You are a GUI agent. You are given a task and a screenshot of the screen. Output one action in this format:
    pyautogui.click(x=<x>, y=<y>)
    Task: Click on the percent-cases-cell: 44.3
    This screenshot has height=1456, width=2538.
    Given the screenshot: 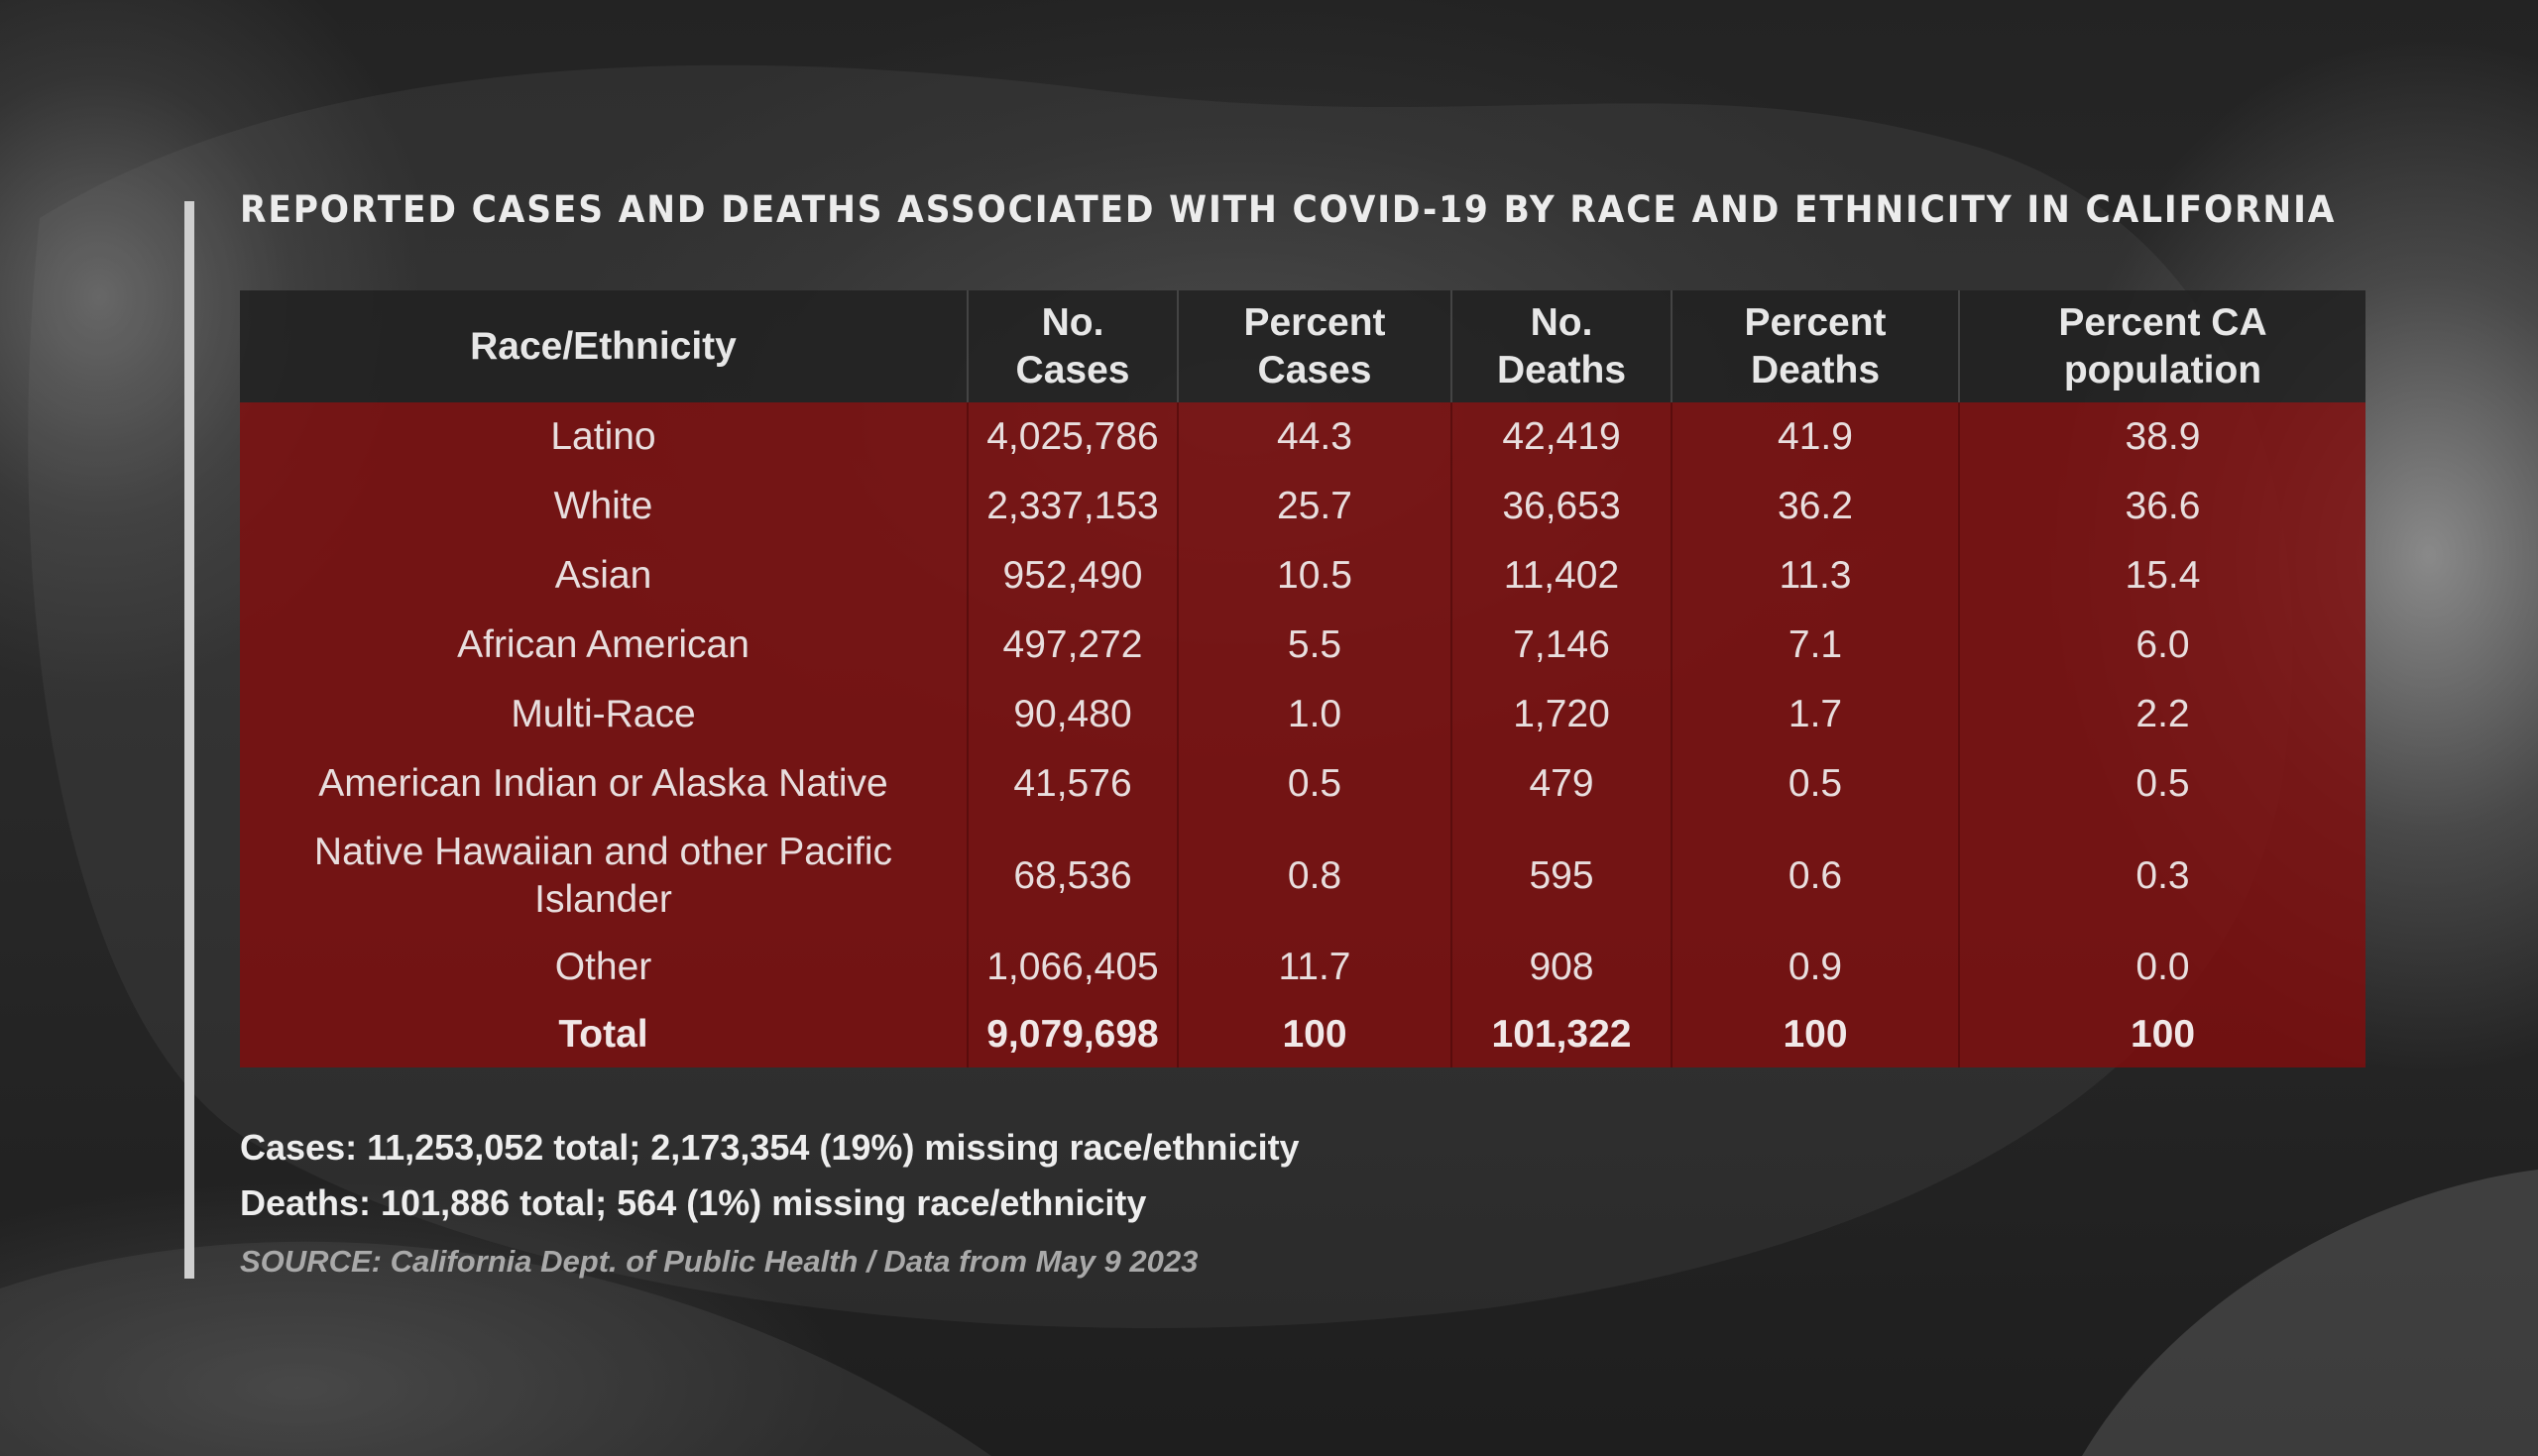 What is the action you would take?
    pyautogui.click(x=1315, y=437)
    